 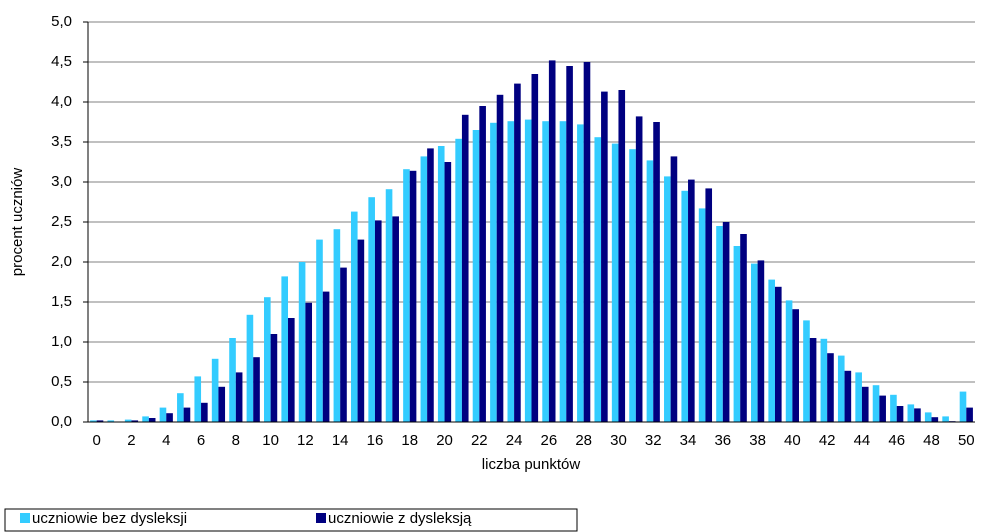 I want to click on x-tick-label: 2, so click(x=131, y=440).